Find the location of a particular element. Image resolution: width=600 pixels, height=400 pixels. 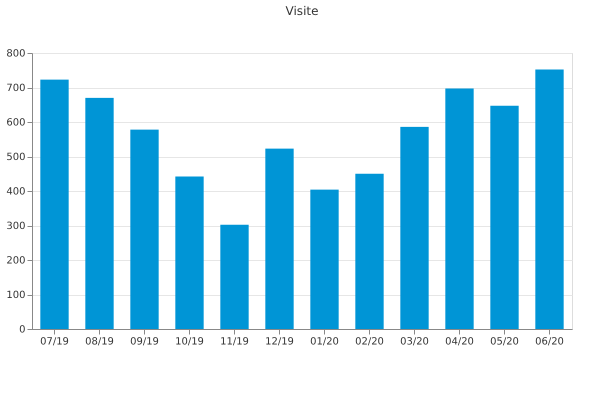

y-tick-label: 400 is located at coordinates (16, 192).